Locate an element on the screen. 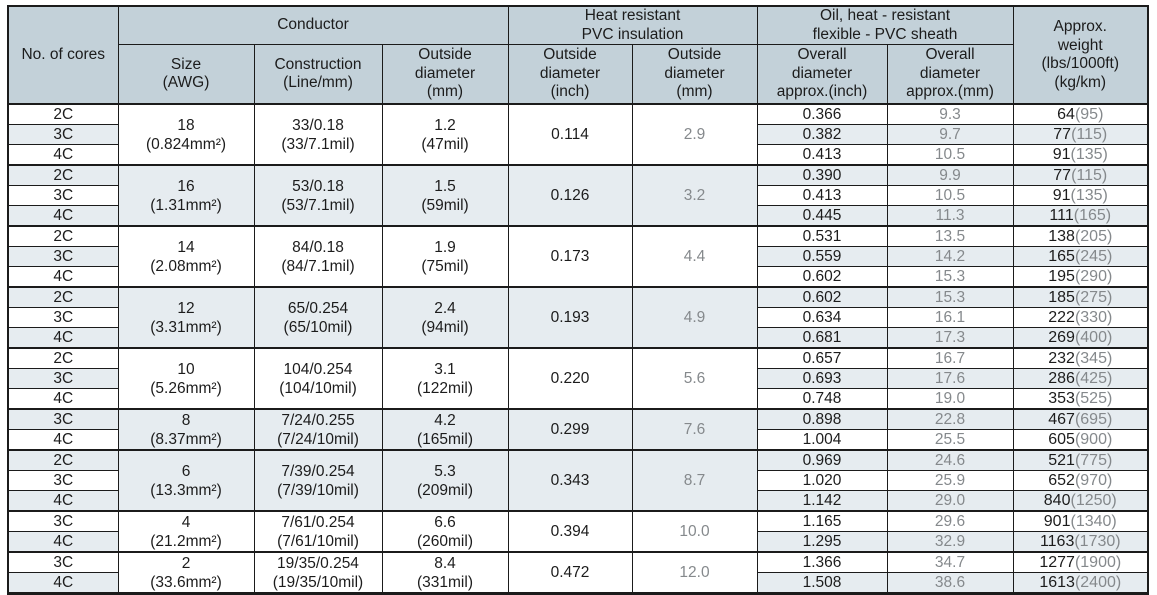 Image resolution: width=1157 pixels, height=595 pixels. size-cell: 18 (0.824mm²) is located at coordinates (186, 134).